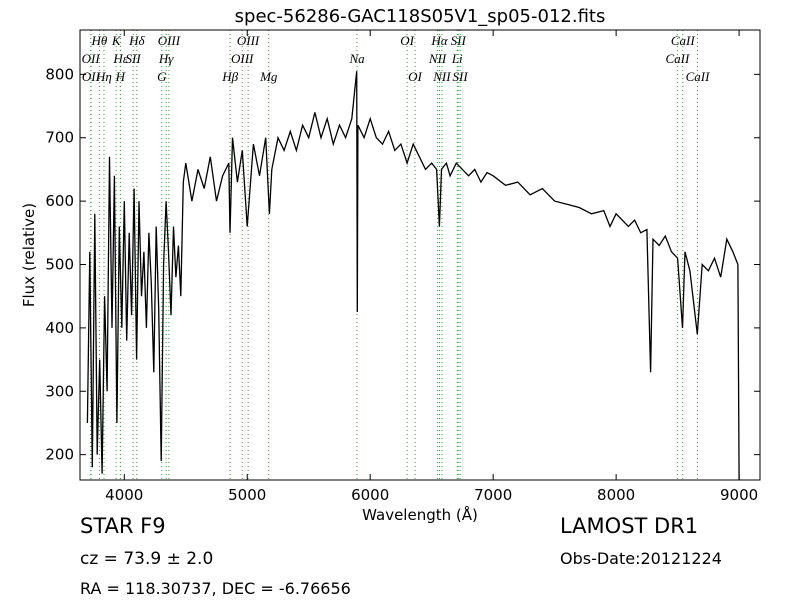  Describe the element at coordinates (247, 495) in the screenshot. I see `x-tick-label: 5000` at that location.